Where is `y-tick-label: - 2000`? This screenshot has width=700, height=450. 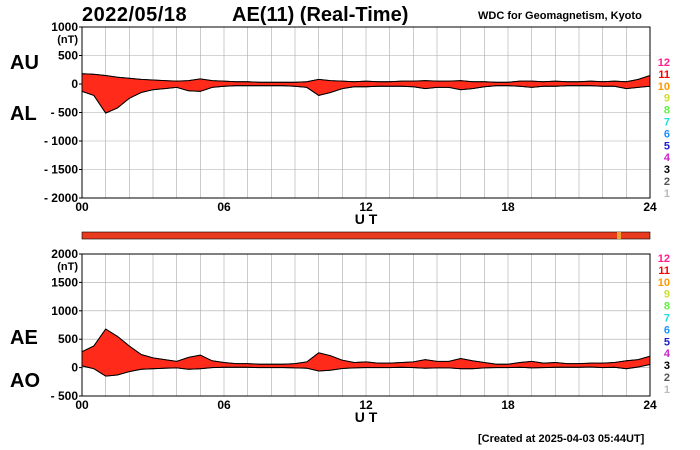 y-tick-label: - 2000 is located at coordinates (61, 198).